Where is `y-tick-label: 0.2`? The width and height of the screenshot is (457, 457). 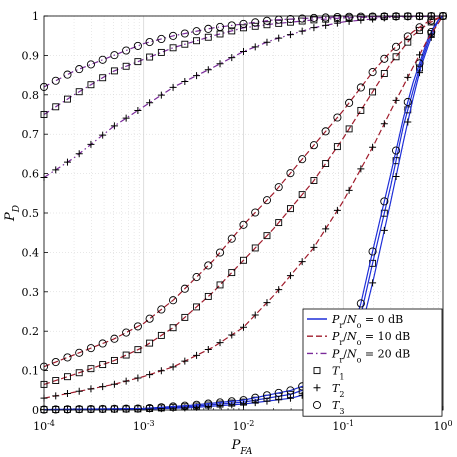
y-tick-label: 0.2 is located at coordinates (31, 331).